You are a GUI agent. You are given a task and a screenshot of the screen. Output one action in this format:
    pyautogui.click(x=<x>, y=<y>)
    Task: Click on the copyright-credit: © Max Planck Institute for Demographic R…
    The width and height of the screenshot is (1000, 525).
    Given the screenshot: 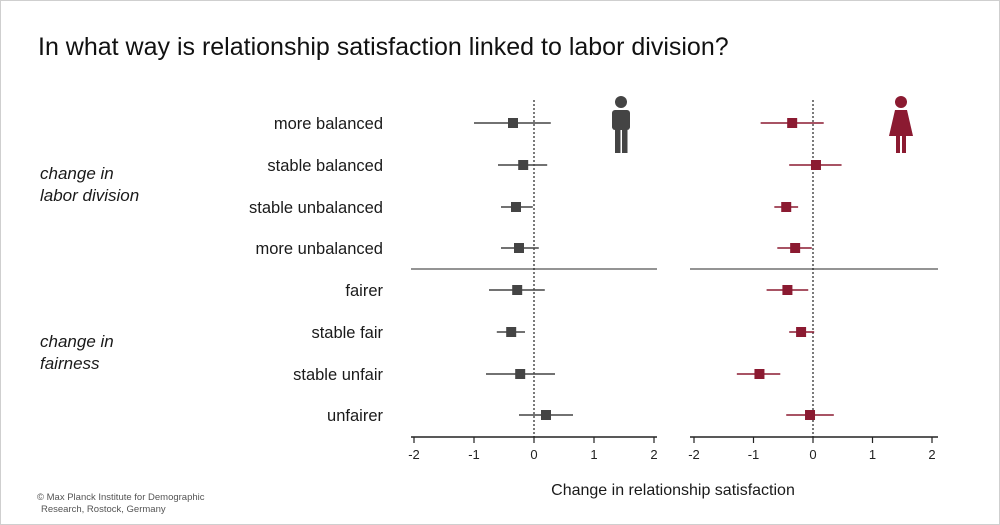 What is the action you would take?
    pyautogui.click(x=121, y=504)
    